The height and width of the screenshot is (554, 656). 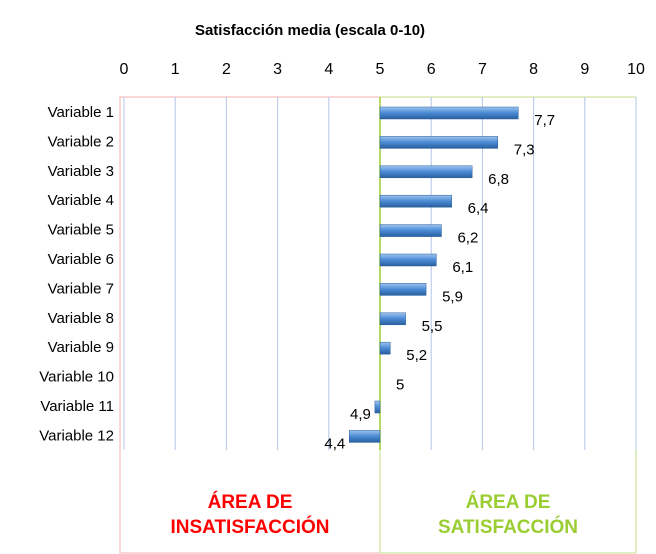 I want to click on value-label: 5,5, so click(x=432, y=326).